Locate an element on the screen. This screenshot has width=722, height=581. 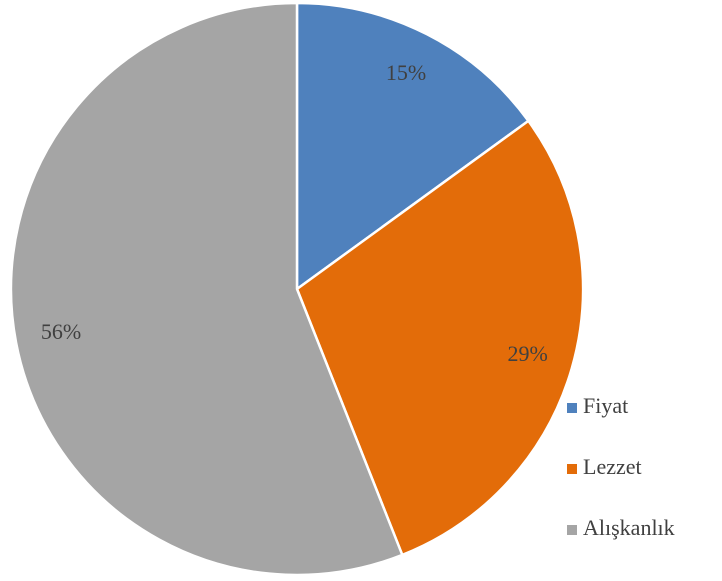
data-label: 56% is located at coordinates (61, 331).